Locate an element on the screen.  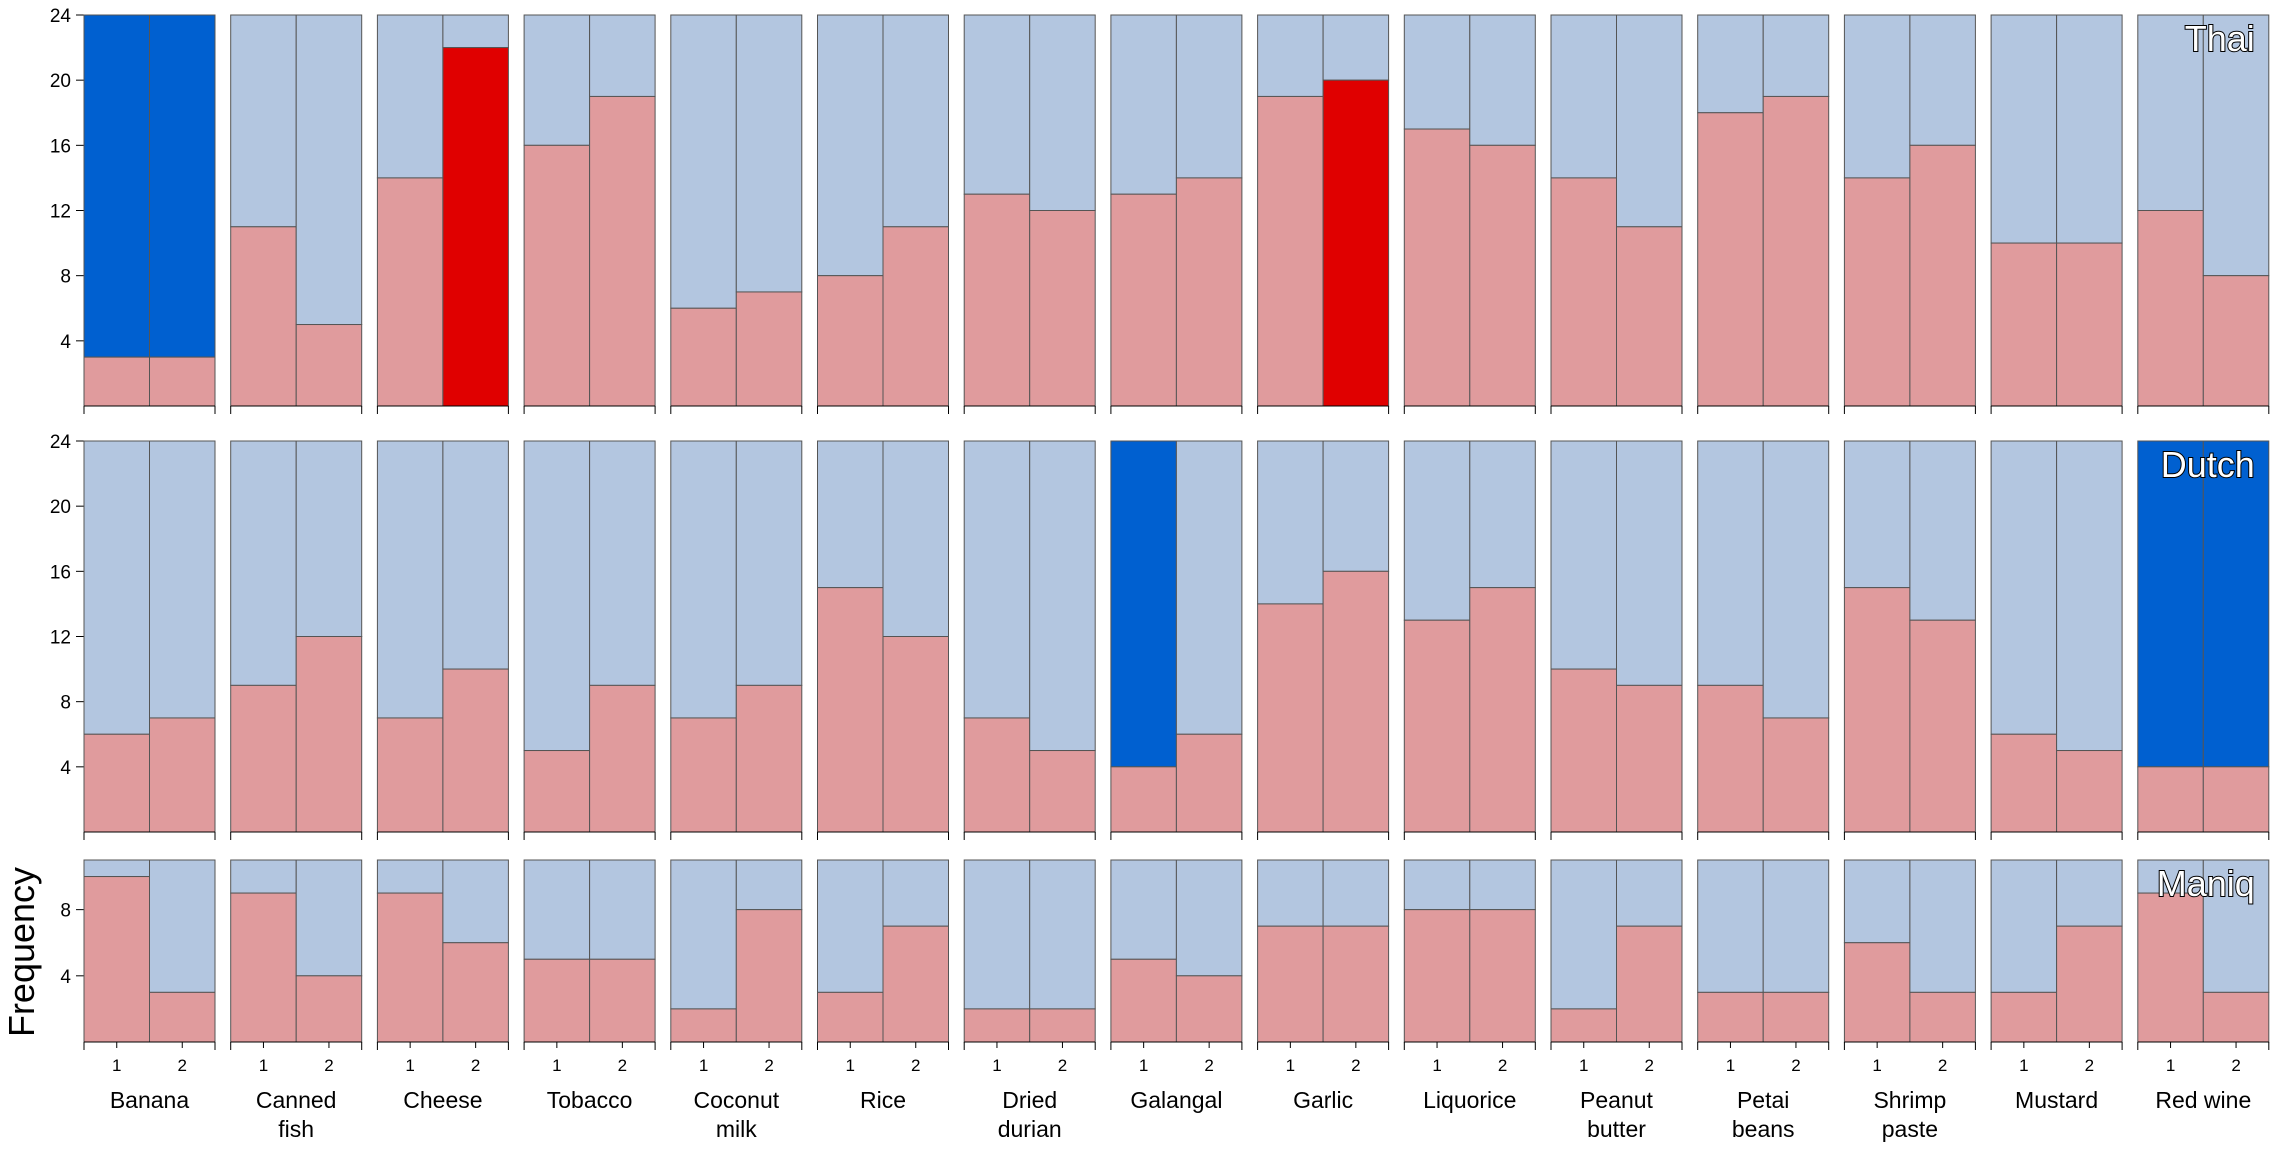
category-label: Red wine is located at coordinates (2203, 1100).